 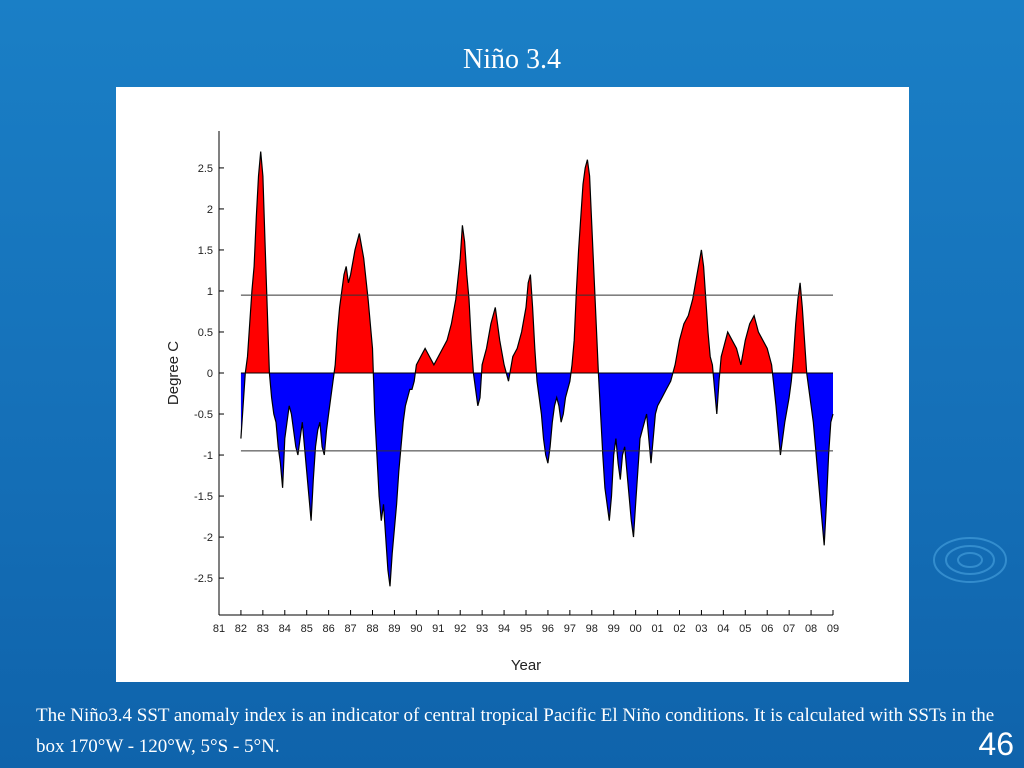 What do you see at coordinates (592, 629) in the screenshot?
I see `x-tick-label: 98` at bounding box center [592, 629].